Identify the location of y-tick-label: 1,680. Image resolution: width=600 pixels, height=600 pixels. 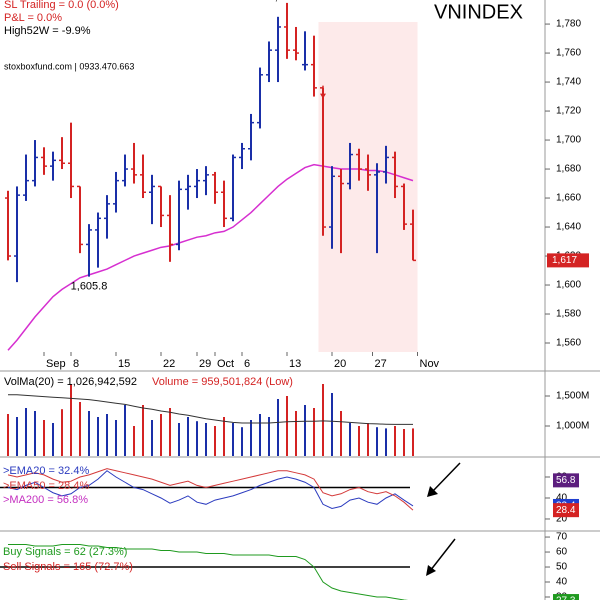
(568, 169).